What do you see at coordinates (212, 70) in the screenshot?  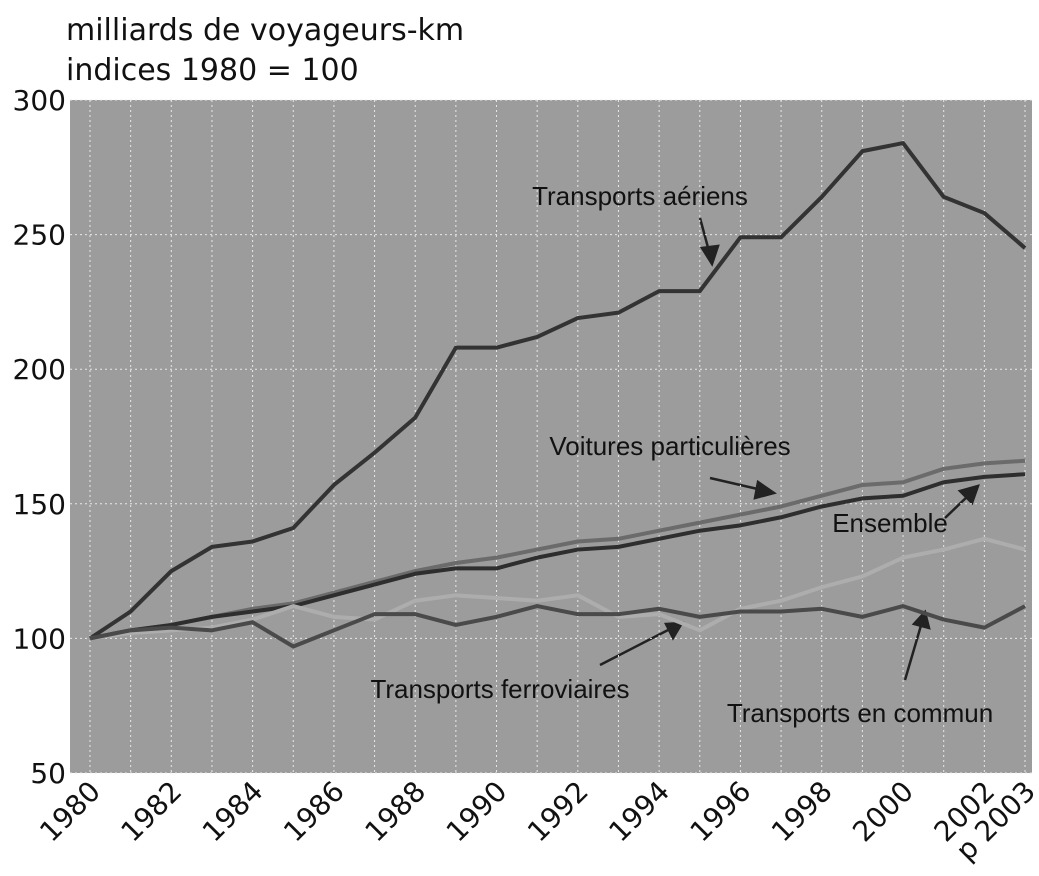 I see `chart-subtitle: indices 1980 = 100` at bounding box center [212, 70].